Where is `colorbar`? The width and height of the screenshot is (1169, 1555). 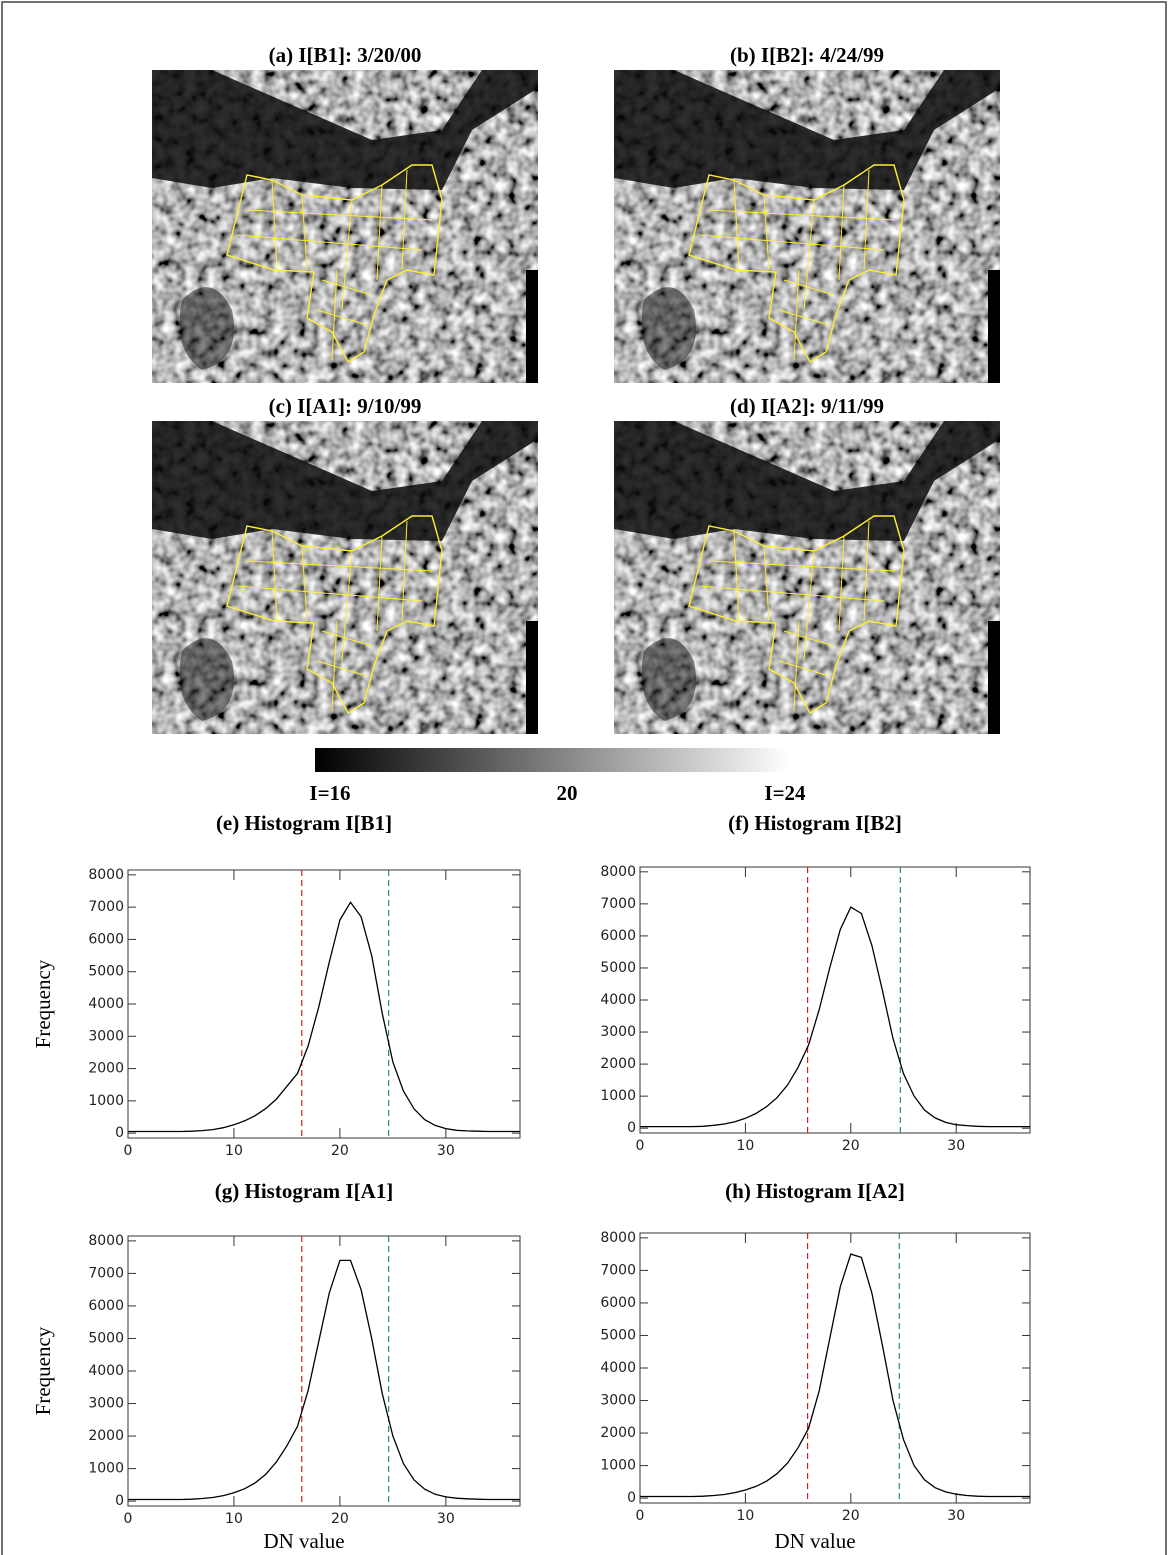
colorbar is located at coordinates (552, 760).